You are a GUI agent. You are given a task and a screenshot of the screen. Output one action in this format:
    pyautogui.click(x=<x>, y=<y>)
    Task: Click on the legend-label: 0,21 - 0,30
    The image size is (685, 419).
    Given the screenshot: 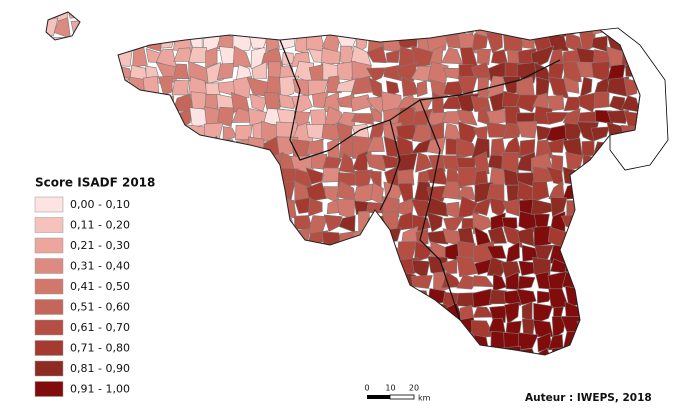 What is the action you would take?
    pyautogui.click(x=100, y=245)
    